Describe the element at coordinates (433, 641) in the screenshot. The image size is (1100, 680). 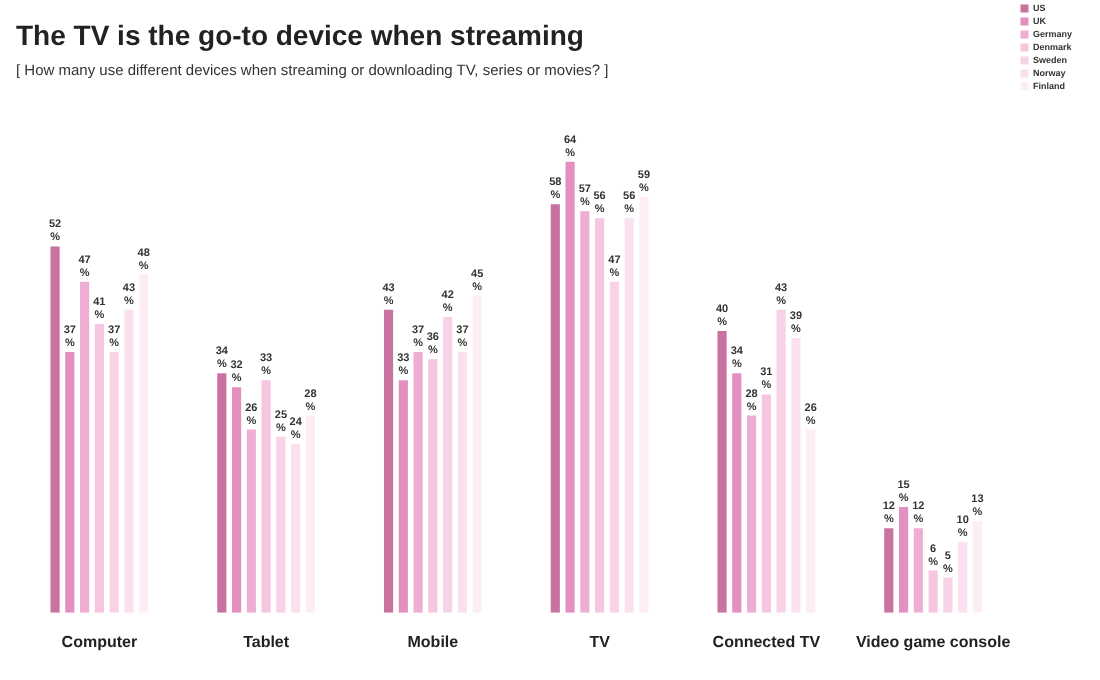
I see `x-tick-label: Mobile` at that location.